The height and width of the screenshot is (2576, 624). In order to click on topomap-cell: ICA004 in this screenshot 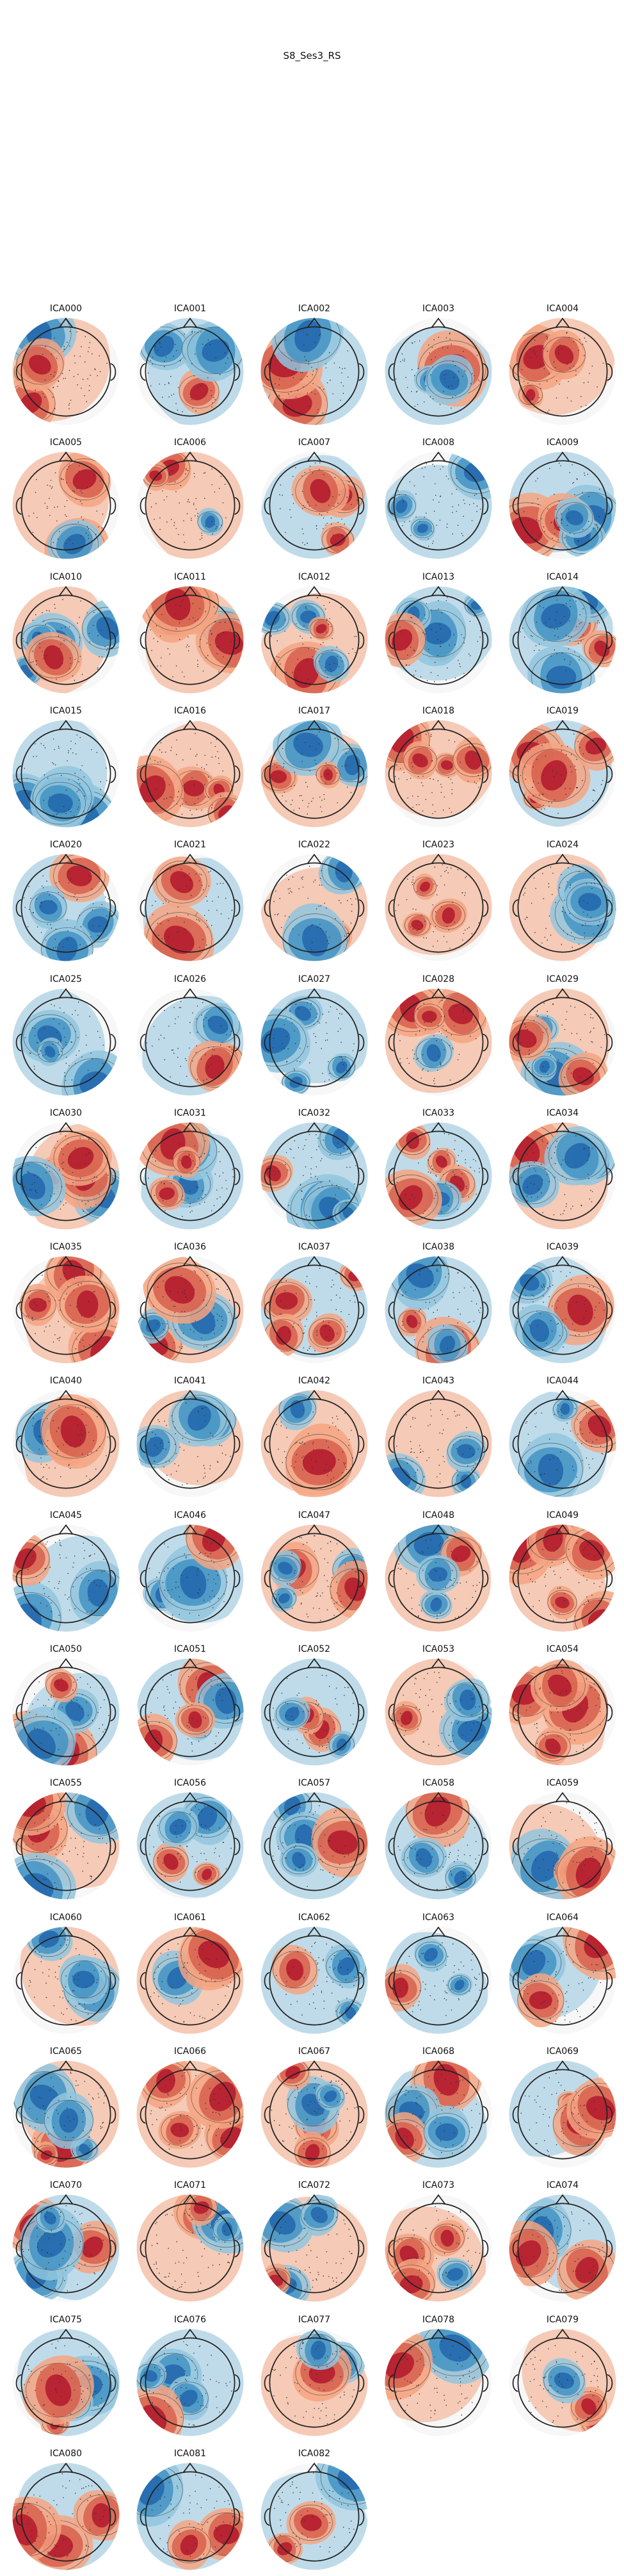, I will do `click(562, 367)`.